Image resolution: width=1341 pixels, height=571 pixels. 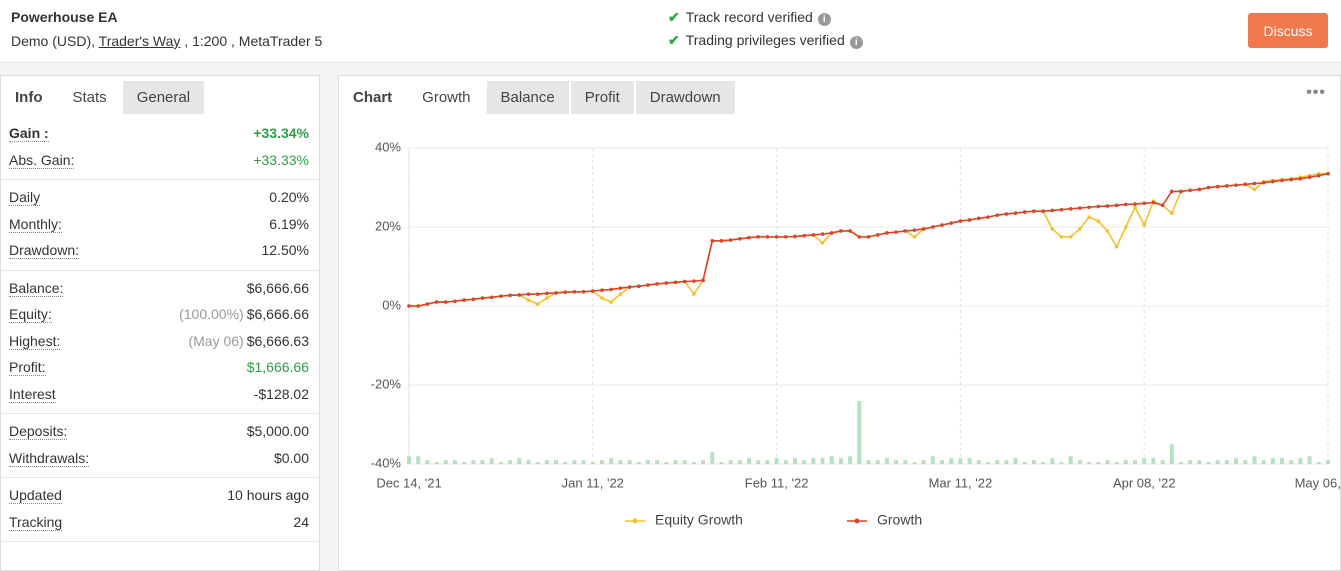 What do you see at coordinates (53, 41) in the screenshot?
I see `account-prefix: Demo (USD),` at bounding box center [53, 41].